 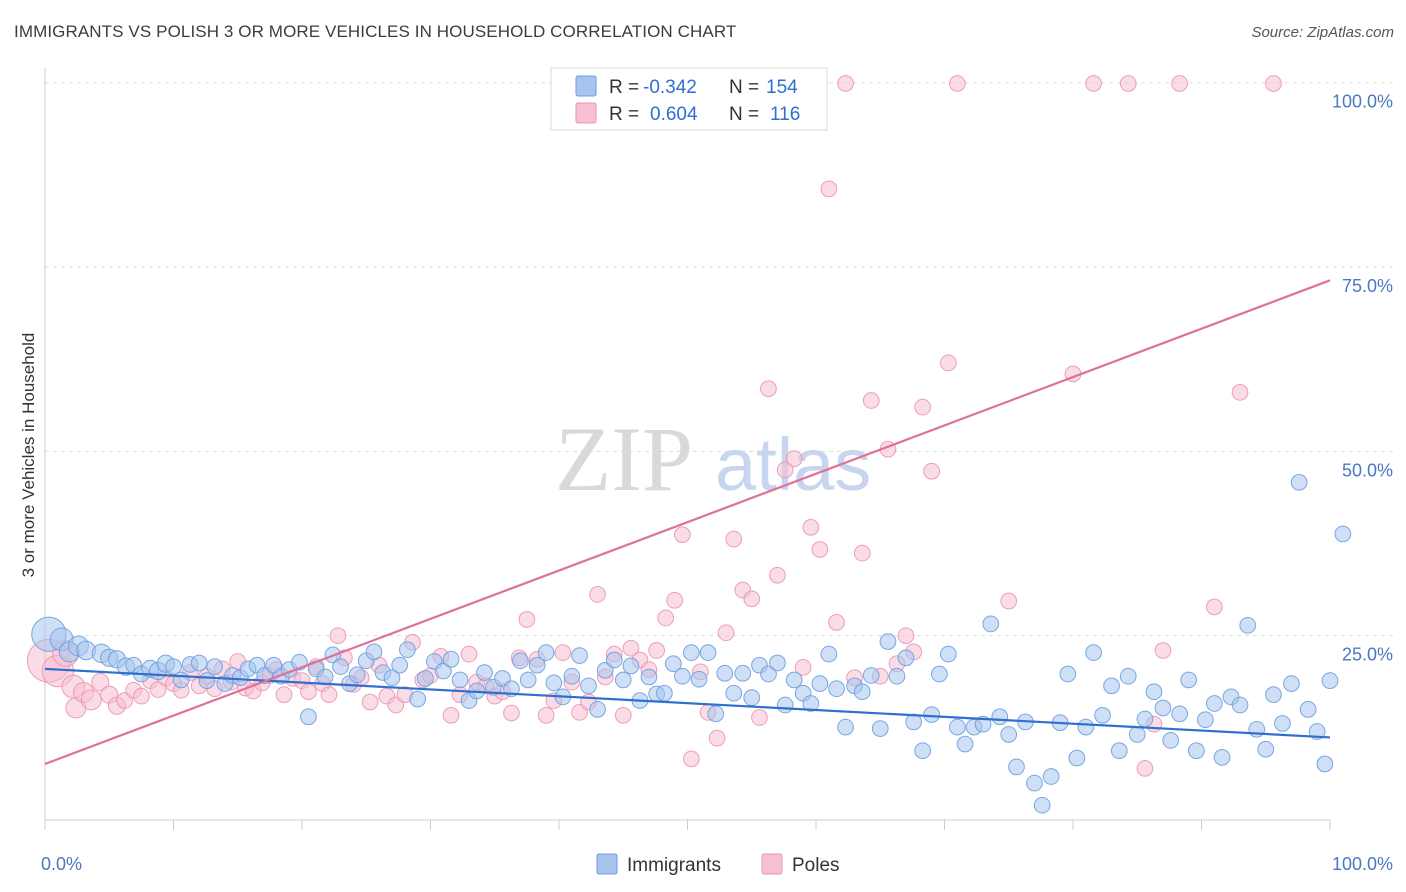 What do you see at coordinates (674, 114) in the screenshot?
I see `legend-r-value: 0.604` at bounding box center [674, 114].